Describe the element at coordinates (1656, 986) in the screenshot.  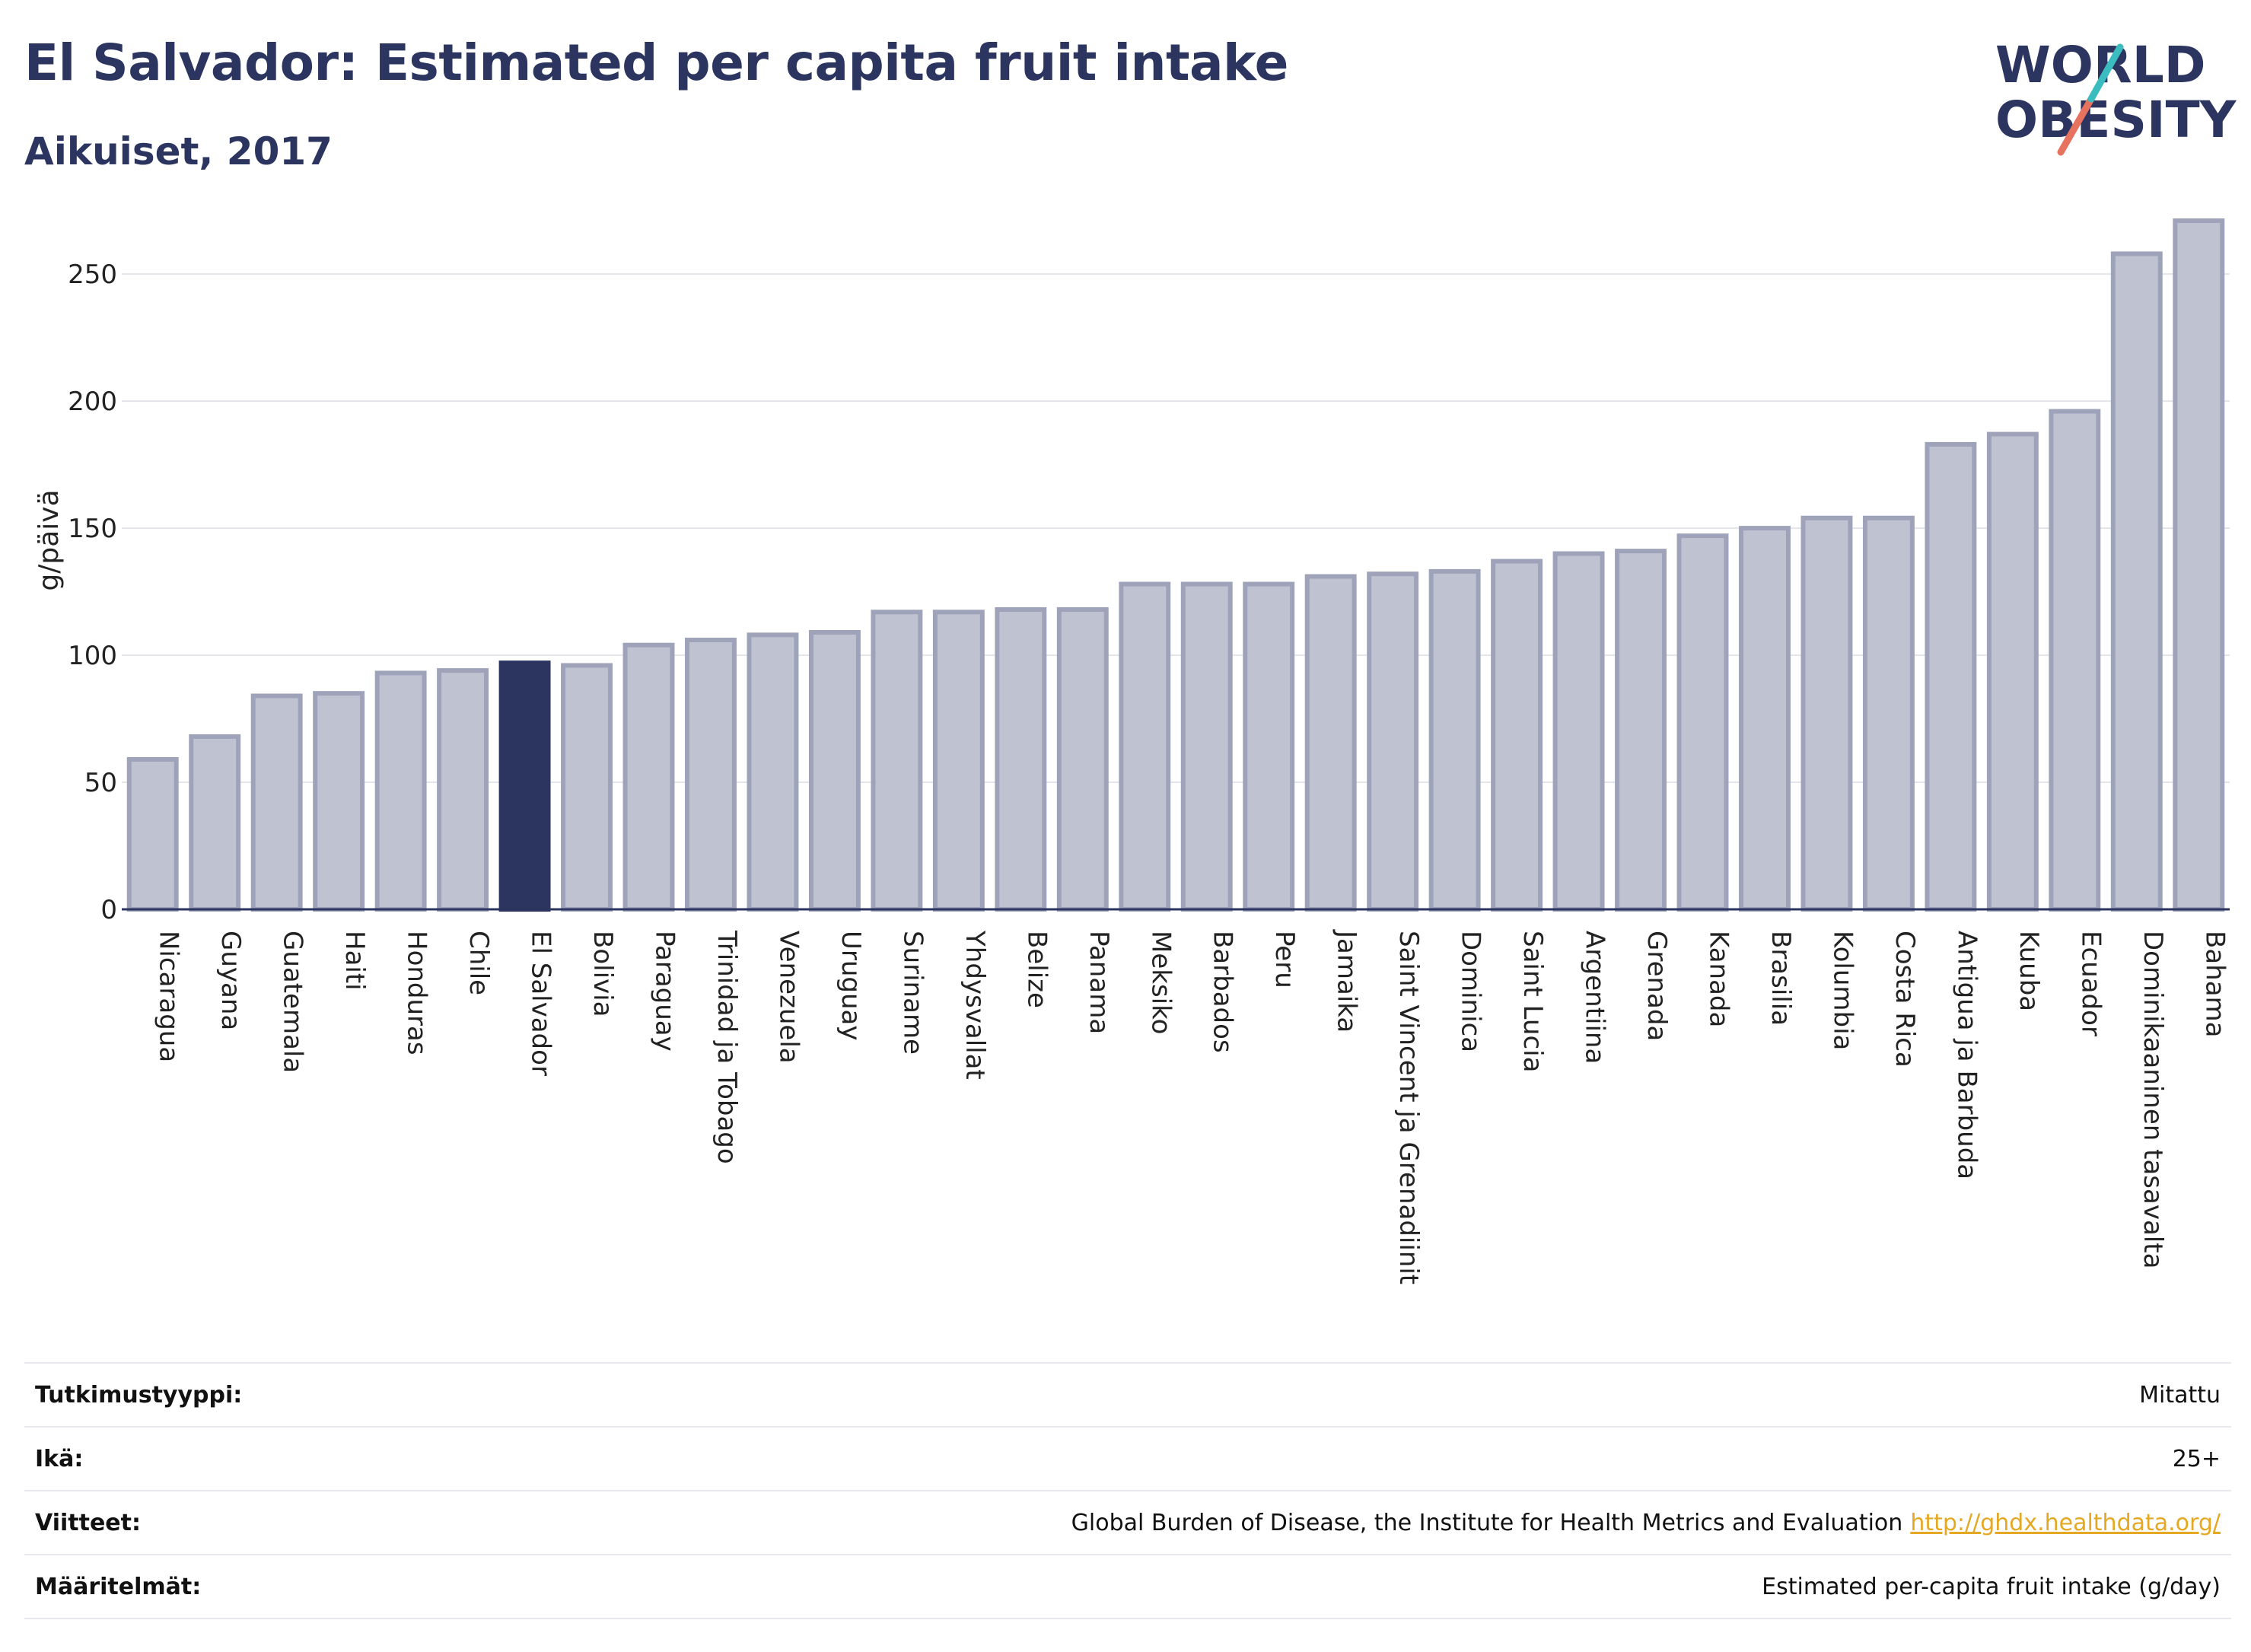
I see `x-tick-label: Grenada` at that location.